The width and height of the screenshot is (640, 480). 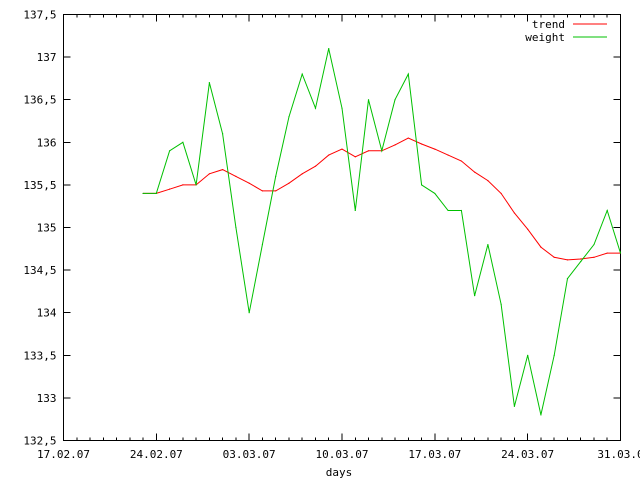 What do you see at coordinates (47, 313) in the screenshot?
I see `y-tick-label: 134` at bounding box center [47, 313].